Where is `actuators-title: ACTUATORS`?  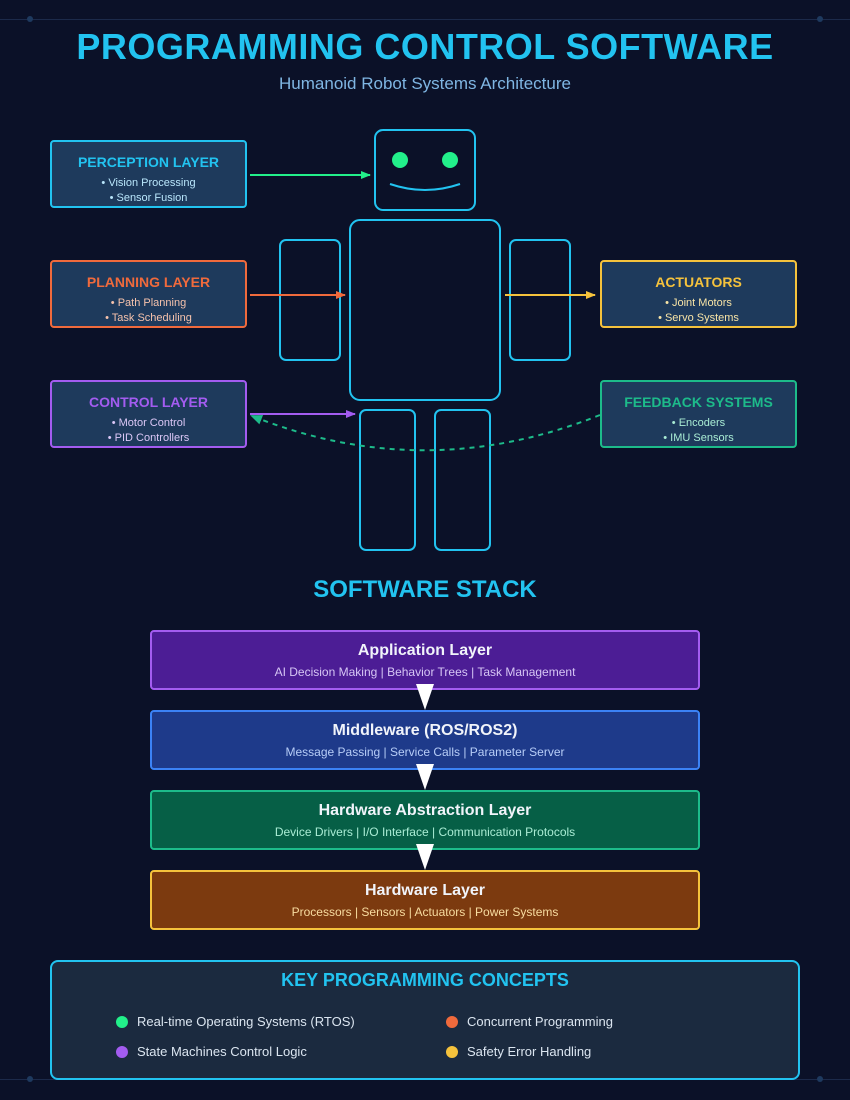
actuators-title: ACTUATORS is located at coordinates (698, 282).